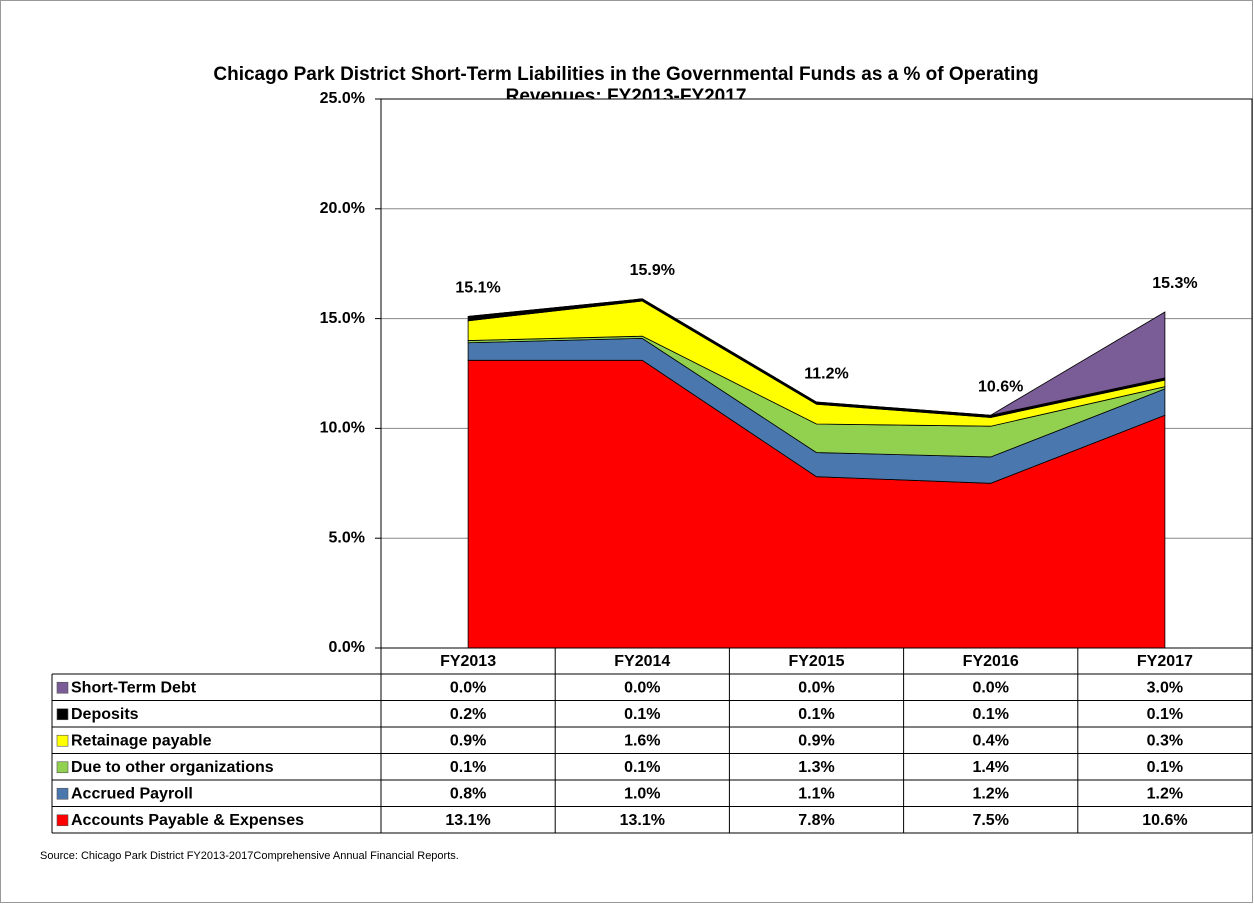 The height and width of the screenshot is (909, 1254). I want to click on y-tick-label: 20.0%, so click(342, 208).